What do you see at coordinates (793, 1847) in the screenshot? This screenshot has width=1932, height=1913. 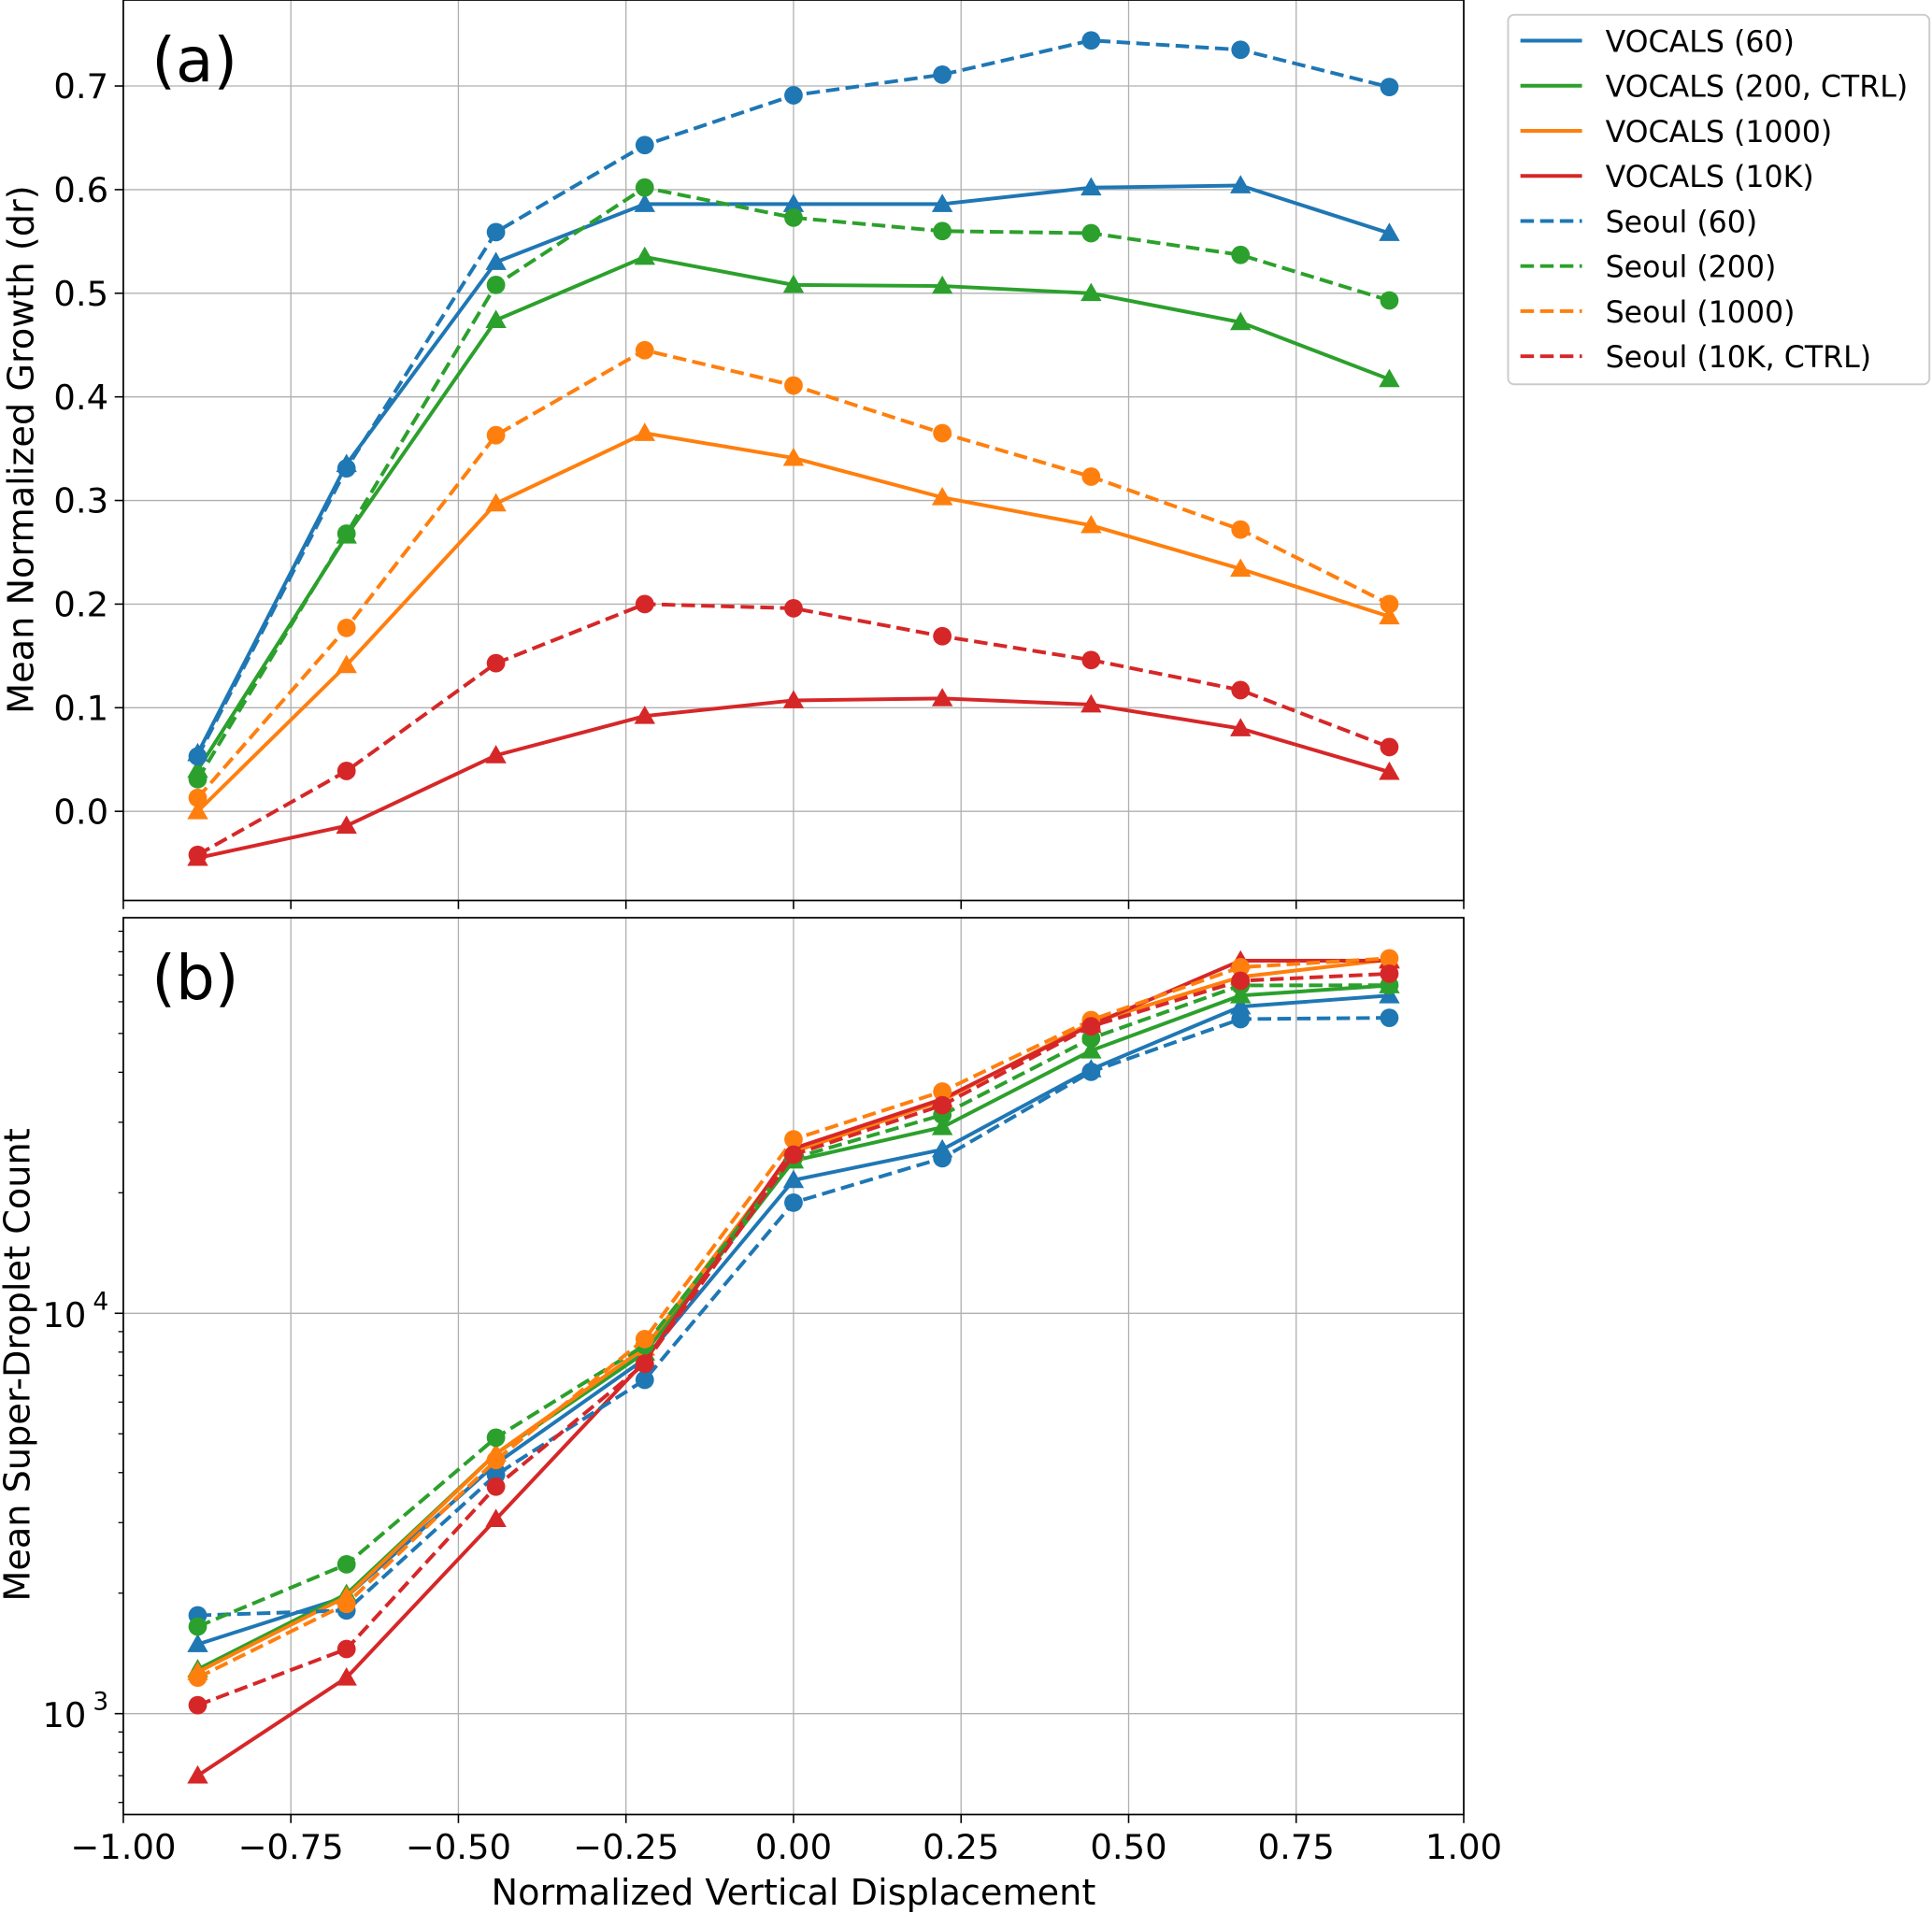 I see `x-tick-label: 0.00` at bounding box center [793, 1847].